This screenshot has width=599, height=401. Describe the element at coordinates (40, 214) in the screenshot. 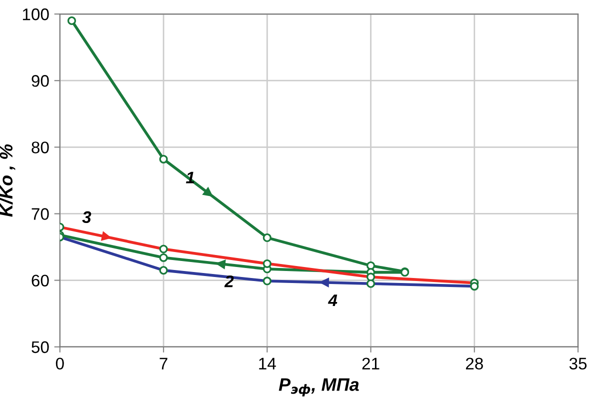

I see `y-tick-label: 70` at that location.